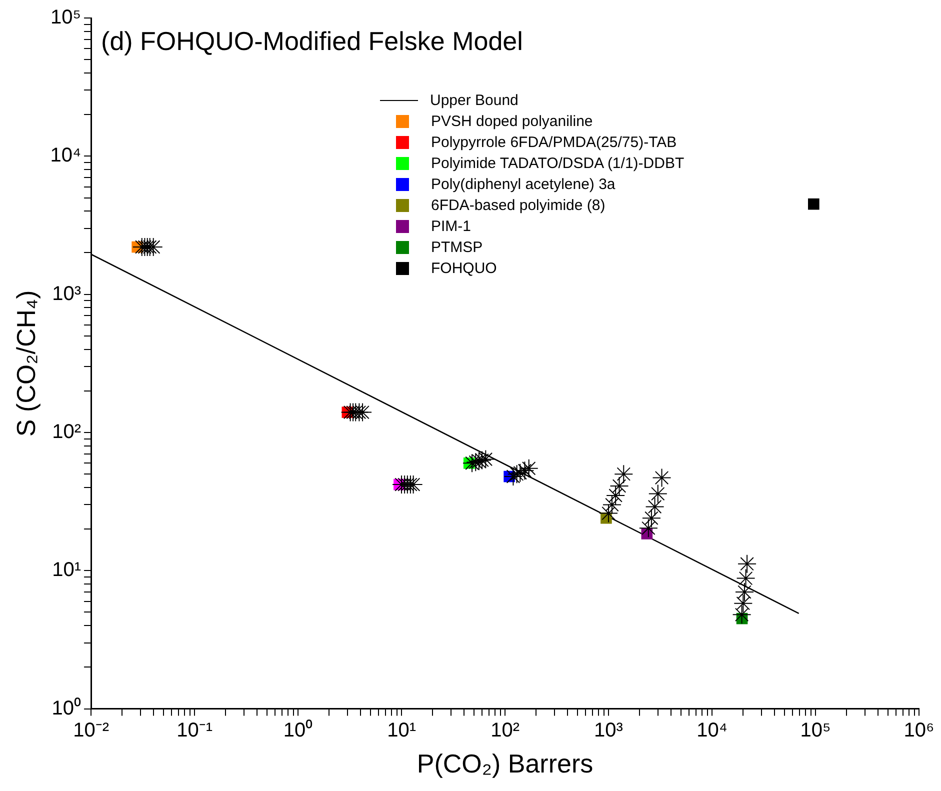 The image size is (941, 791). I want to click on legend-label: Poly(diphenyl acetylene) 3a, so click(523, 185).